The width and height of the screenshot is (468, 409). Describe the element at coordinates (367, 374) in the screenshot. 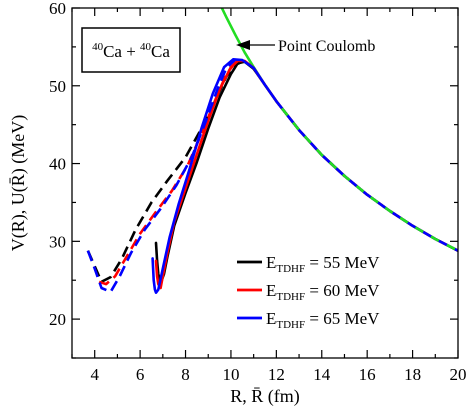

I see `x-tick-label: 16` at that location.